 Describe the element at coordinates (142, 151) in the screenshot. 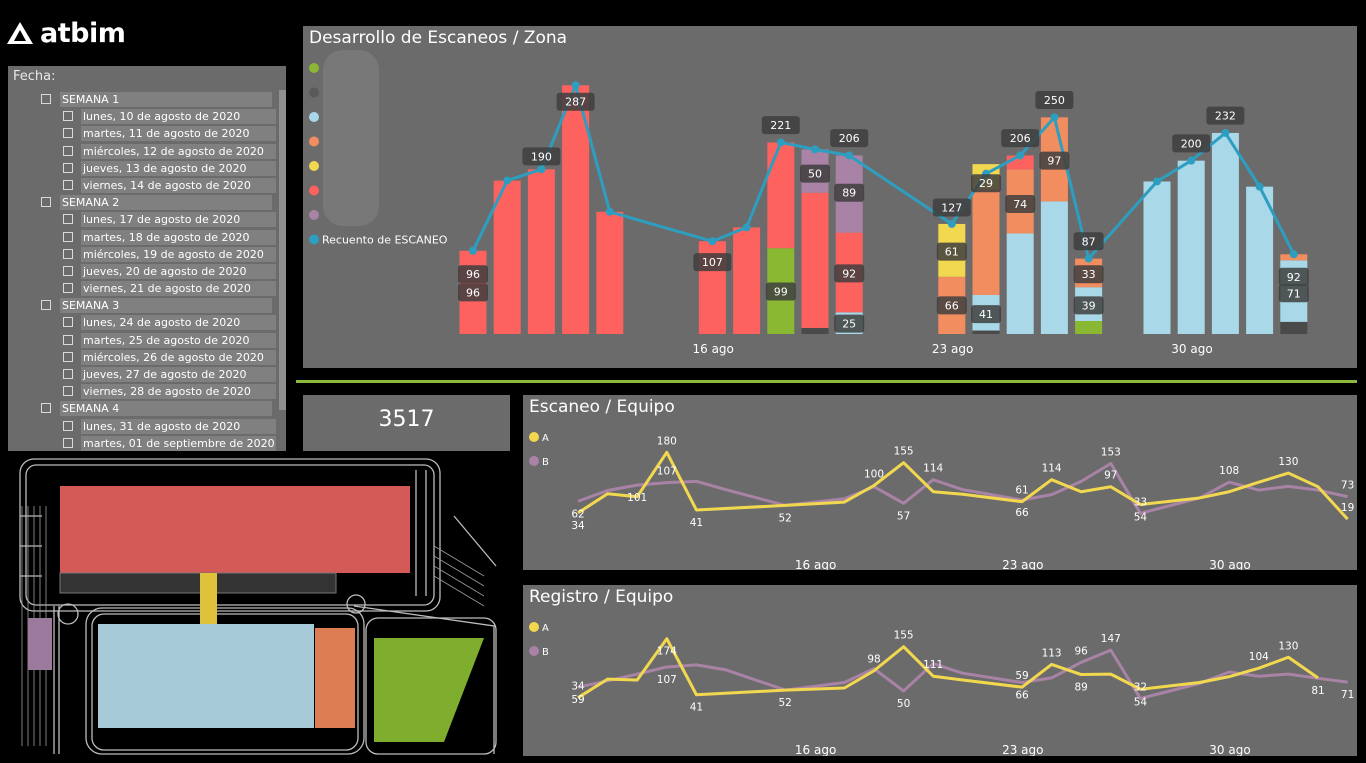

I see `slicer-day-item: miércoles, 12 de agosto de 2020` at that location.